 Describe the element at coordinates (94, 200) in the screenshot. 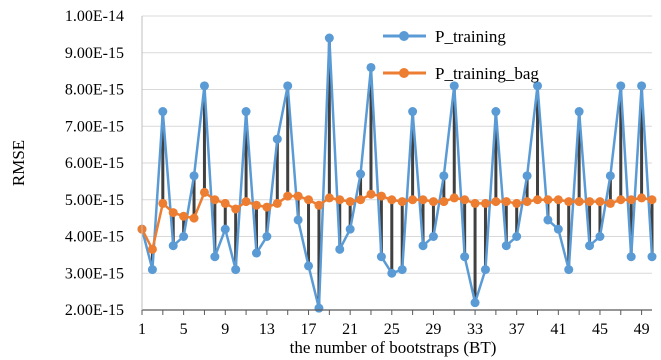

I see `y-tick-label: 5.00E-15` at that location.